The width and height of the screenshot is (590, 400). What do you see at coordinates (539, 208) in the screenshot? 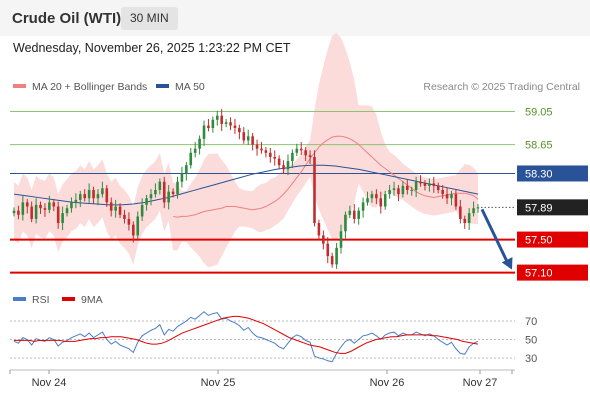
I see `last-price-label: 57.89` at bounding box center [539, 208].